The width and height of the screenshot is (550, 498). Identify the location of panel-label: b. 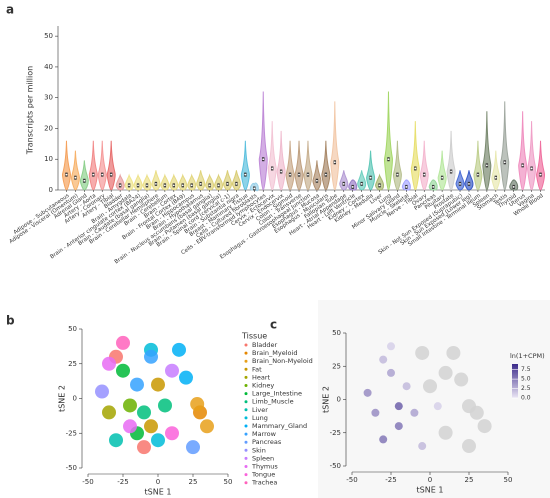
(10, 321).